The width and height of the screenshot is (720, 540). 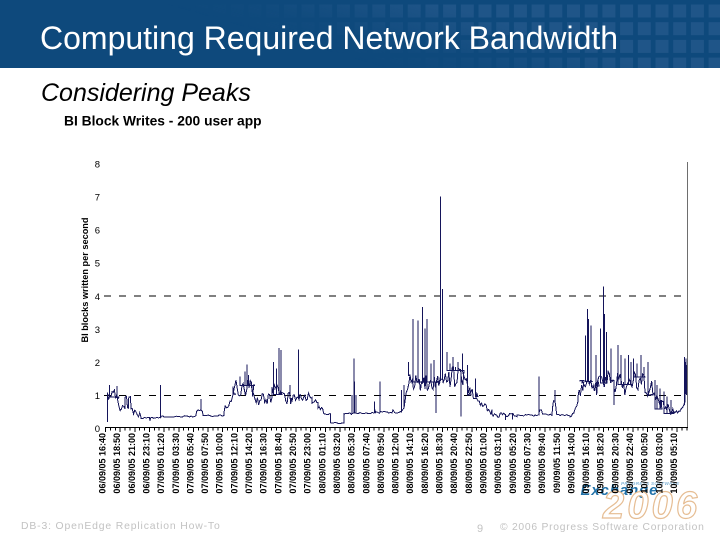 What do you see at coordinates (97, 396) in the screenshot?
I see `svg-text: 1` at bounding box center [97, 396].